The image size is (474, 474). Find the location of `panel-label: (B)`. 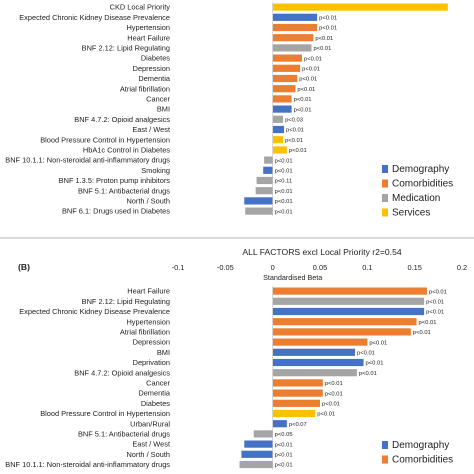

panel-label: (B) is located at coordinates (24, 267).